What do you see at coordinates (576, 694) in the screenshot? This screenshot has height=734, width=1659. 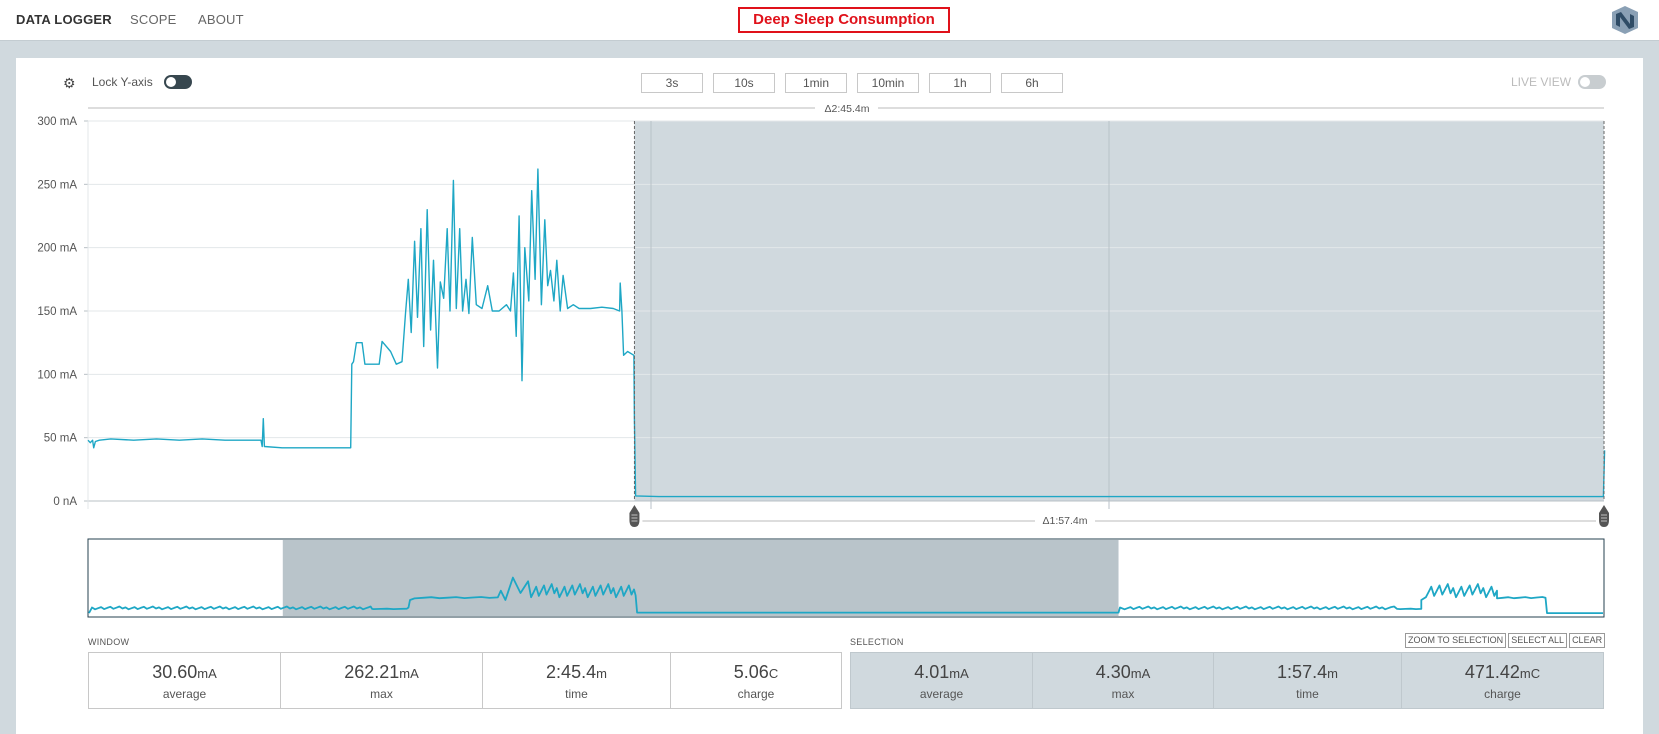 I see `window-time-label: time` at bounding box center [576, 694].